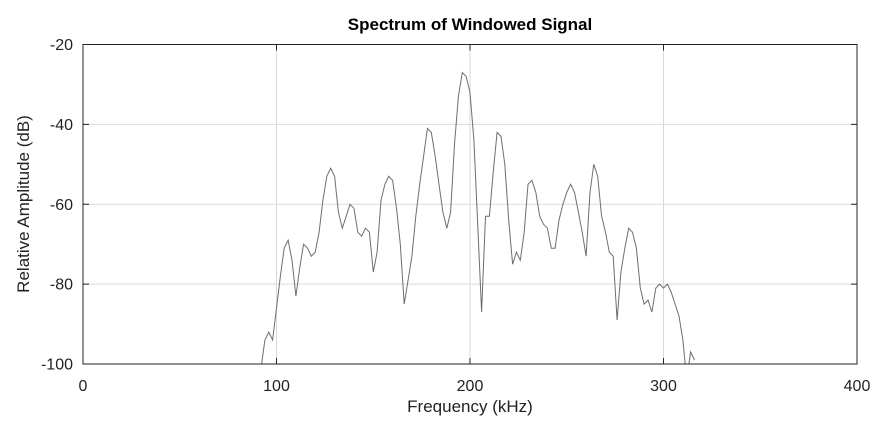 Image resolution: width=894 pixels, height=430 pixels. Describe the element at coordinates (857, 386) in the screenshot. I see `x-tick-label: 400` at that location.